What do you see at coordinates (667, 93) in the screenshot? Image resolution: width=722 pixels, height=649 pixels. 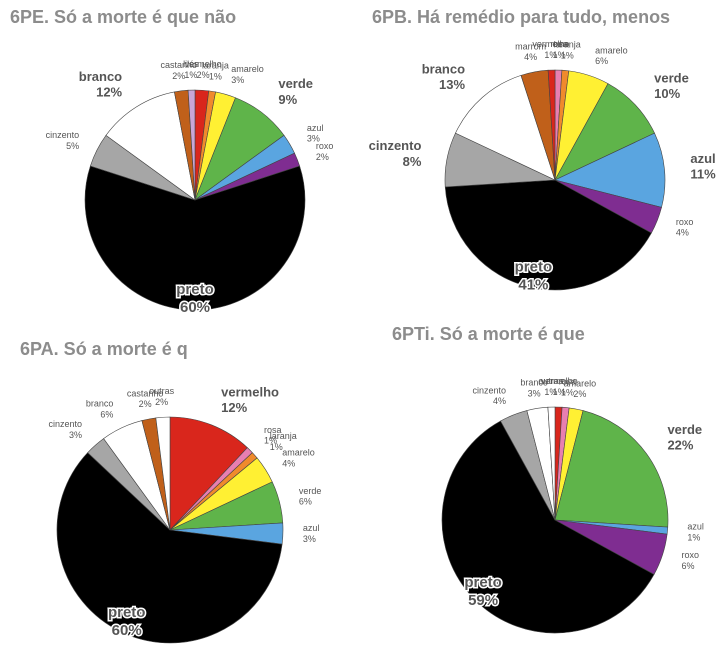 I see `slice-value-label: 10%` at bounding box center [667, 93].